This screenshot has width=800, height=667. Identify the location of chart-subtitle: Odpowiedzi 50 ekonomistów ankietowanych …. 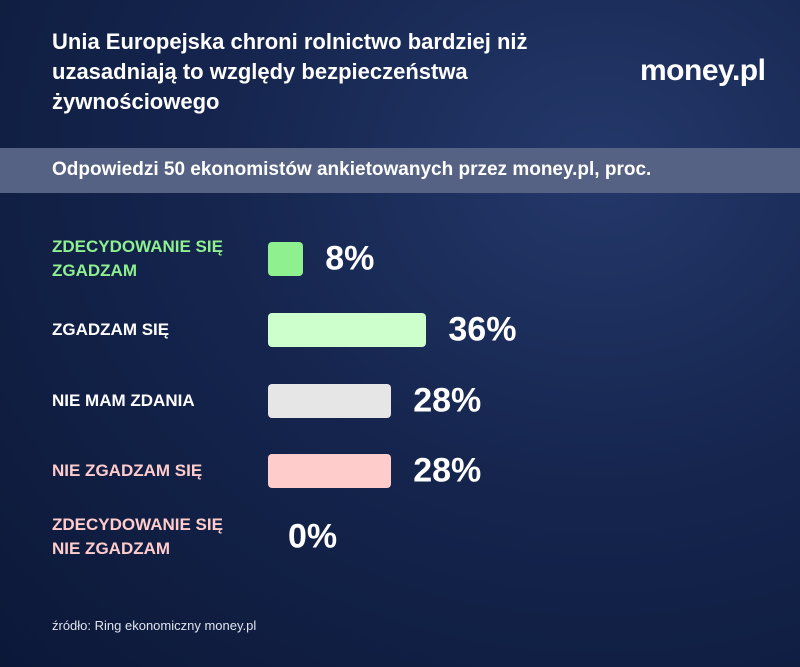
(352, 169).